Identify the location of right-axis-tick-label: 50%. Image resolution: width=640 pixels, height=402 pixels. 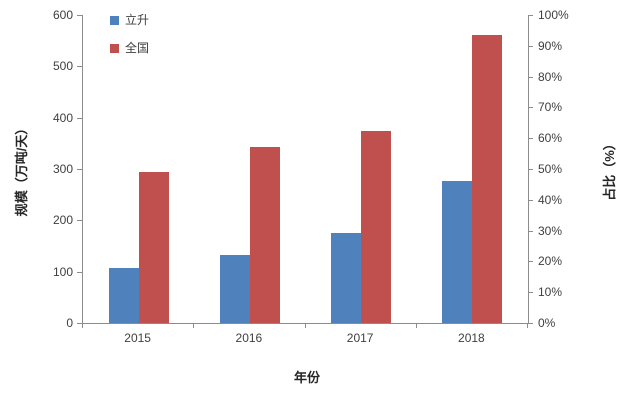
(550, 169).